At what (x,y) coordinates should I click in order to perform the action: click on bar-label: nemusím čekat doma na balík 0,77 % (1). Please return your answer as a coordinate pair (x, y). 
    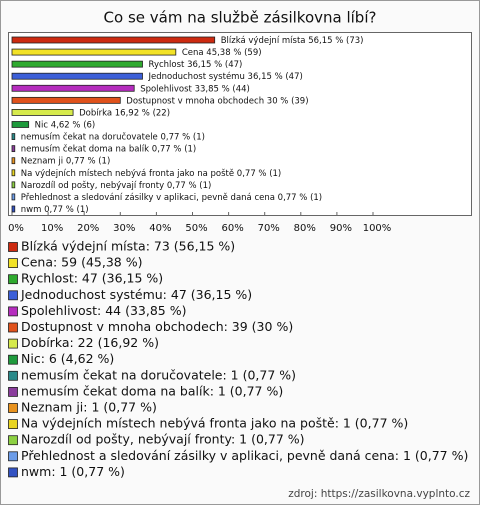
    Looking at the image, I should click on (108, 148).